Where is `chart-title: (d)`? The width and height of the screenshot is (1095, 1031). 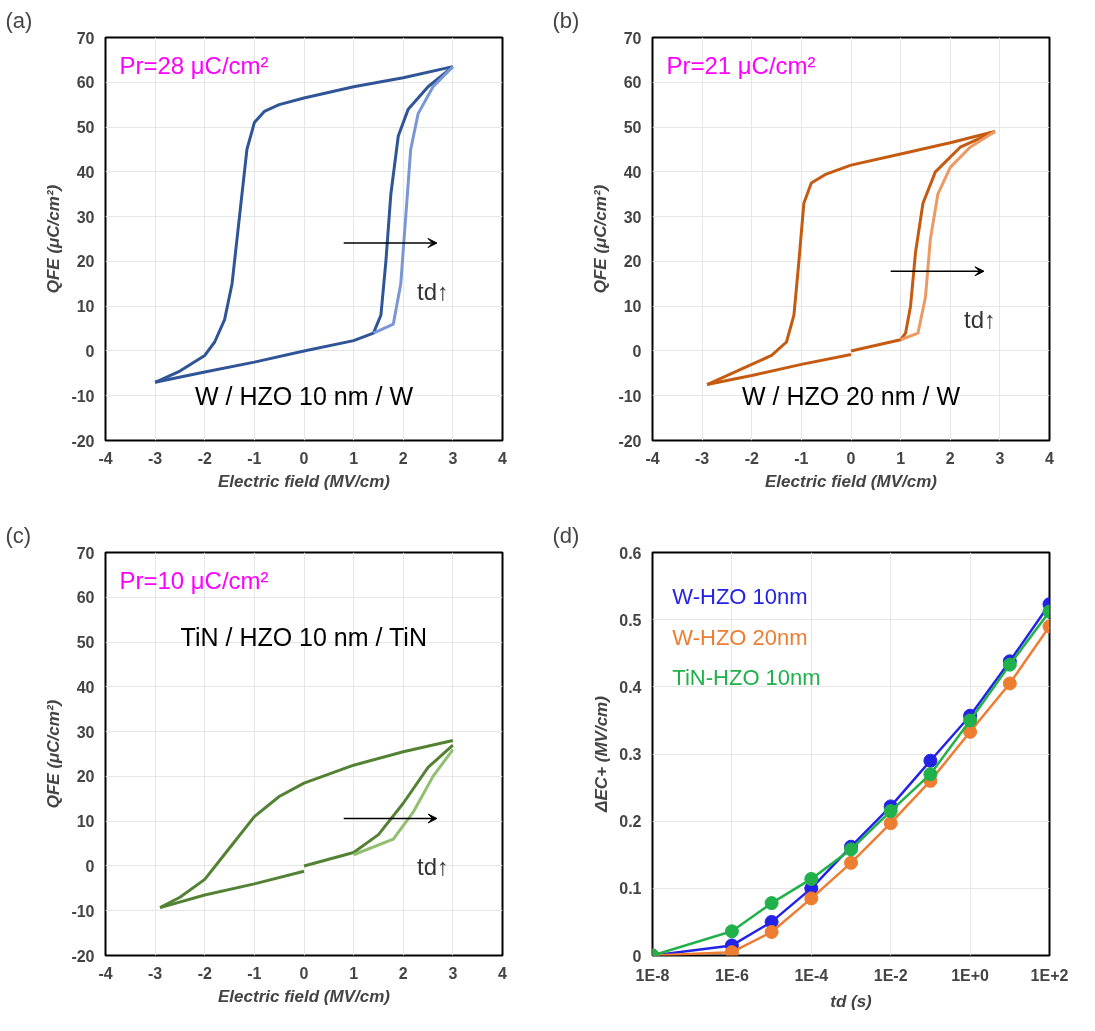 chart-title: (d) is located at coordinates (566, 535).